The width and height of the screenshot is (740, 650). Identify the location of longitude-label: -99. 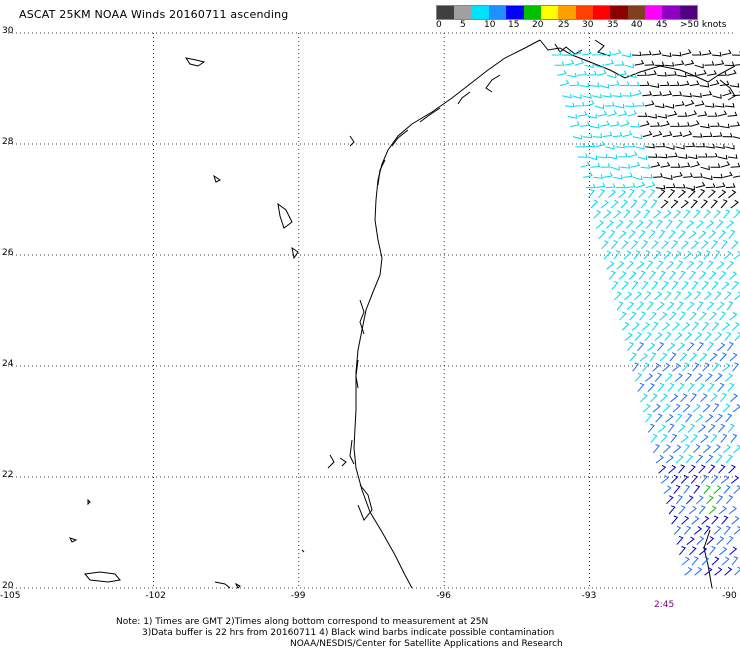
(298, 596).